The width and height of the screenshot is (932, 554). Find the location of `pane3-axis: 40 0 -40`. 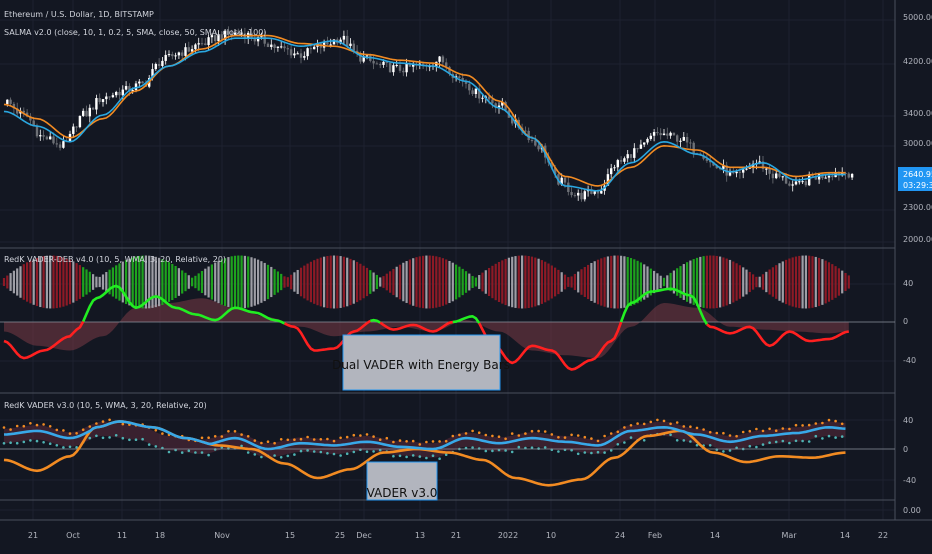

pane3-axis: 40 0 -40 is located at coordinates (909, 450).